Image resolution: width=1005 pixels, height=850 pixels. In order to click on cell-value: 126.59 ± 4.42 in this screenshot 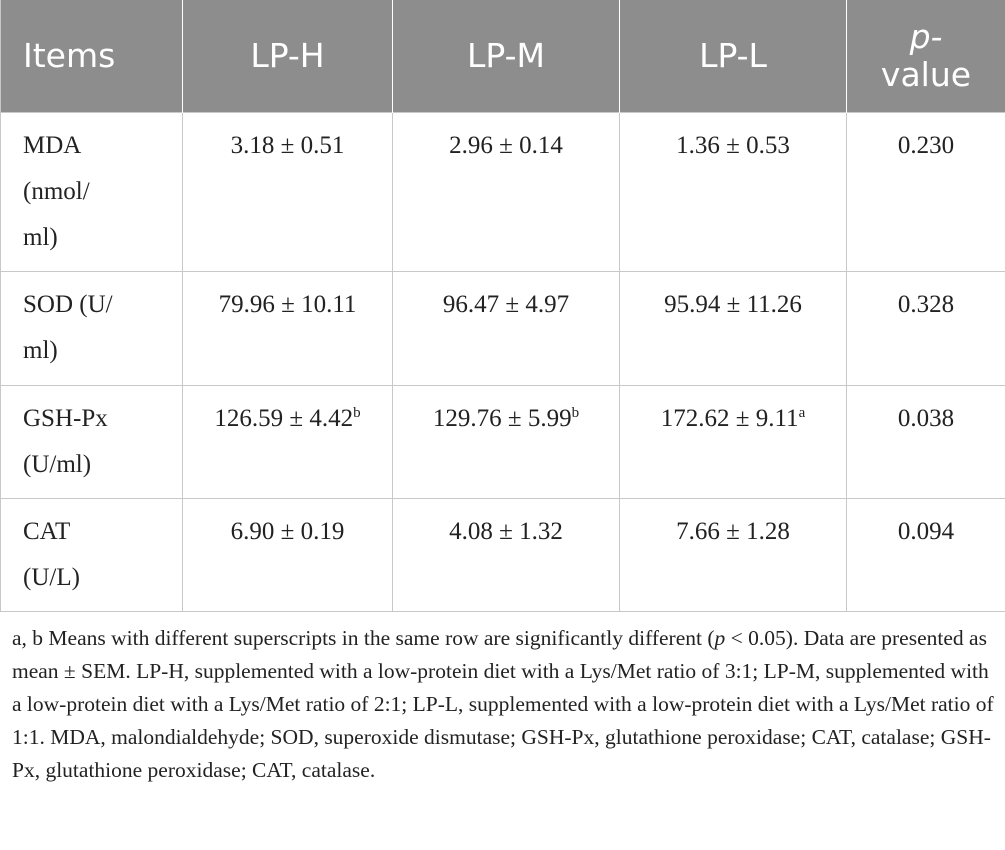, I will do `click(284, 418)`.